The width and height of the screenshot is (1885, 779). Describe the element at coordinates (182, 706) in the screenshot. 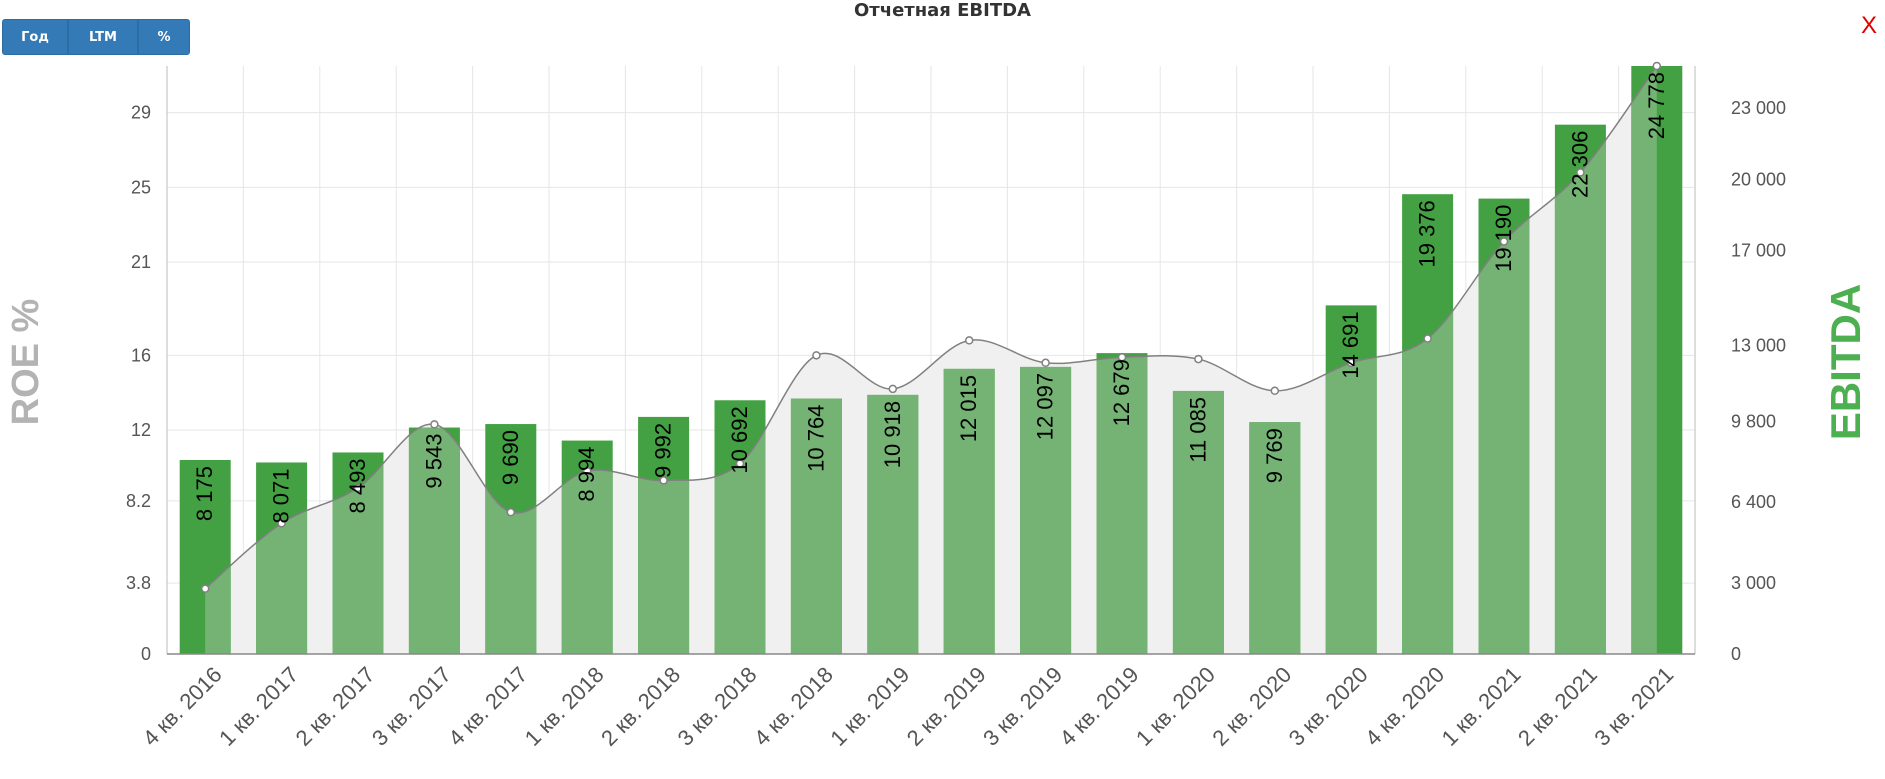

I see `x-tick-label: 4 кв. 2016` at that location.